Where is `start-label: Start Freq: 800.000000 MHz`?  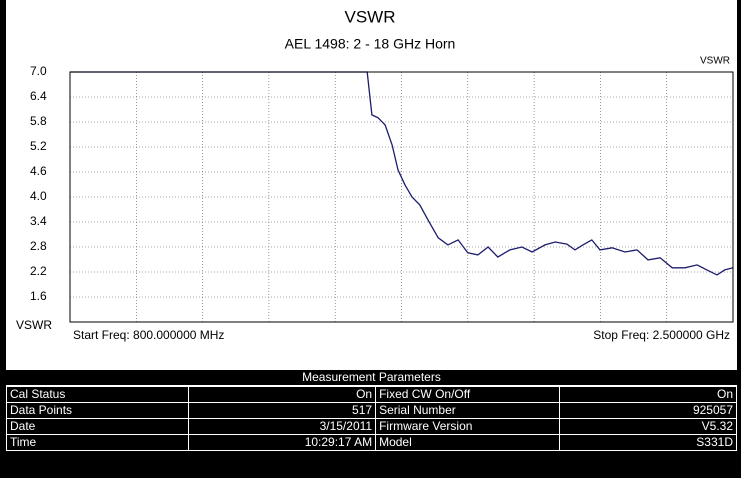 start-label: Start Freq: 800.000000 MHz is located at coordinates (148, 335).